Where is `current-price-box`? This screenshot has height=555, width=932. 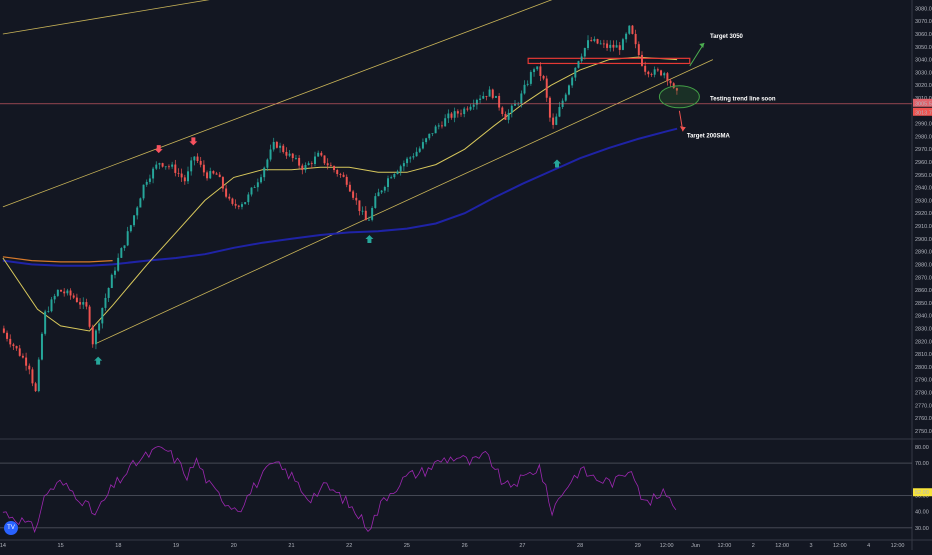 current-price-box is located at coordinates (922, 102).